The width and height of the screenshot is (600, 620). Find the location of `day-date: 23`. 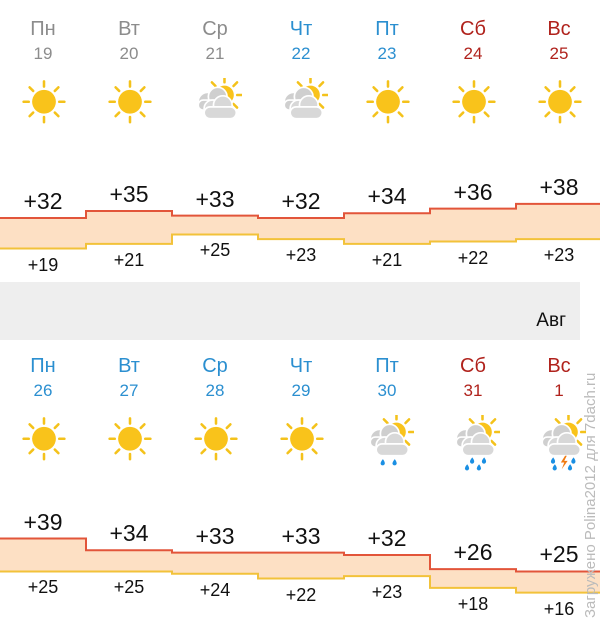

day-date: 23 is located at coordinates (387, 53).